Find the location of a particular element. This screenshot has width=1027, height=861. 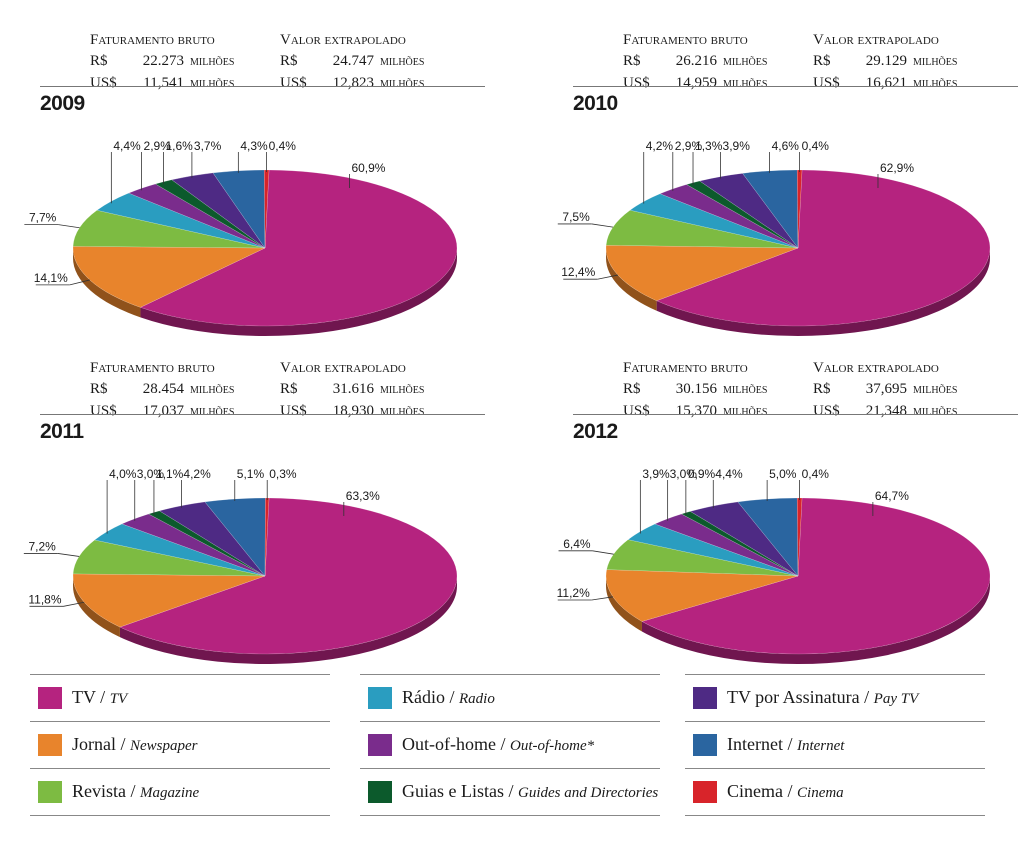

legend-label-pt: Revista is located at coordinates (99, 791).